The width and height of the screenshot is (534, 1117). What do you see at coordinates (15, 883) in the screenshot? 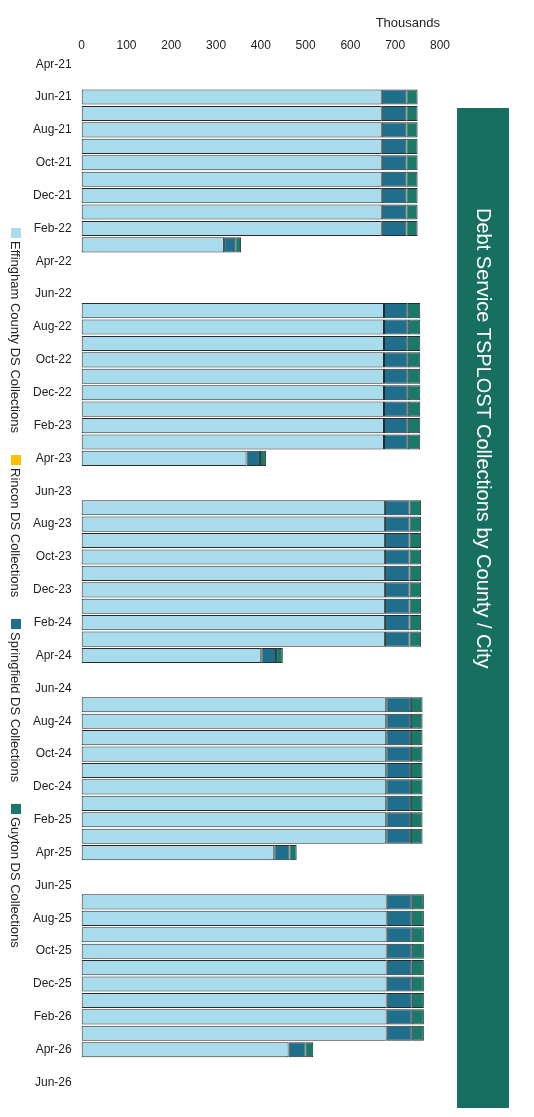
I see `legend-label: Guyton DS Collections` at bounding box center [15, 883].